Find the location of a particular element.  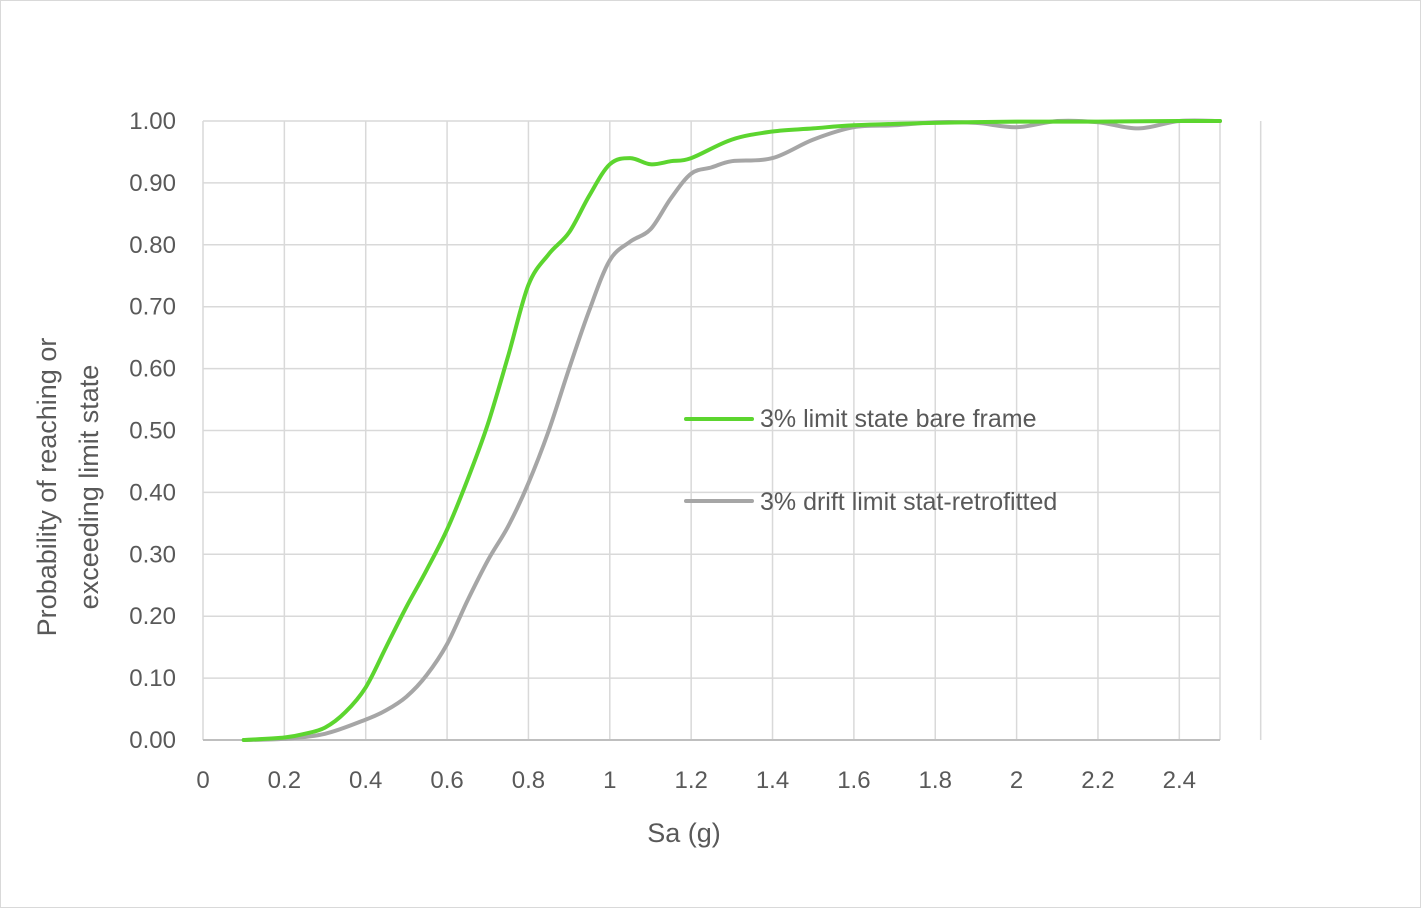

x-tick-label: 1.4 is located at coordinates (772, 780).